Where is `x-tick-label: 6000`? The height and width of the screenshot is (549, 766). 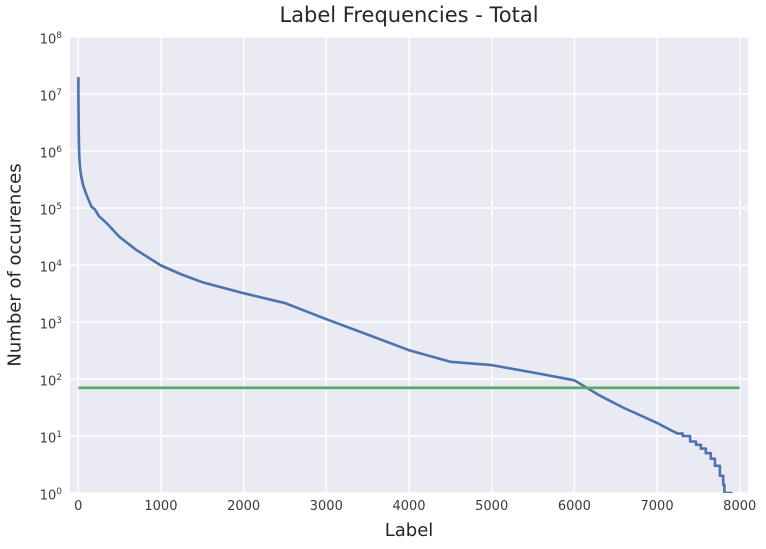
x-tick-label: 6000 is located at coordinates (574, 506).